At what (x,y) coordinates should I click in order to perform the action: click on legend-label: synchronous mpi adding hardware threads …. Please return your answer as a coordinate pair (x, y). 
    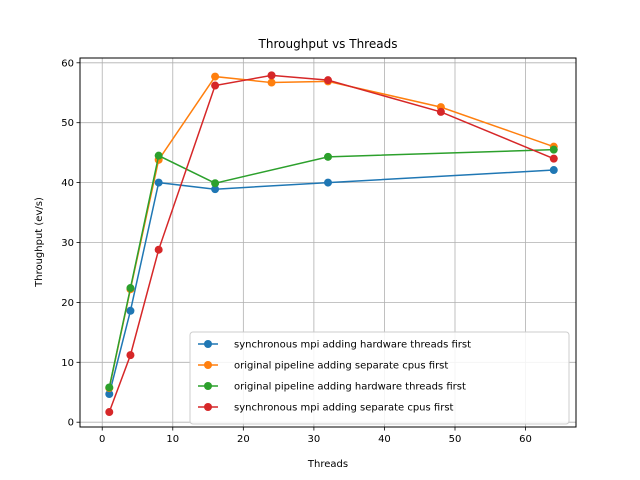
    Looking at the image, I should click on (352, 345).